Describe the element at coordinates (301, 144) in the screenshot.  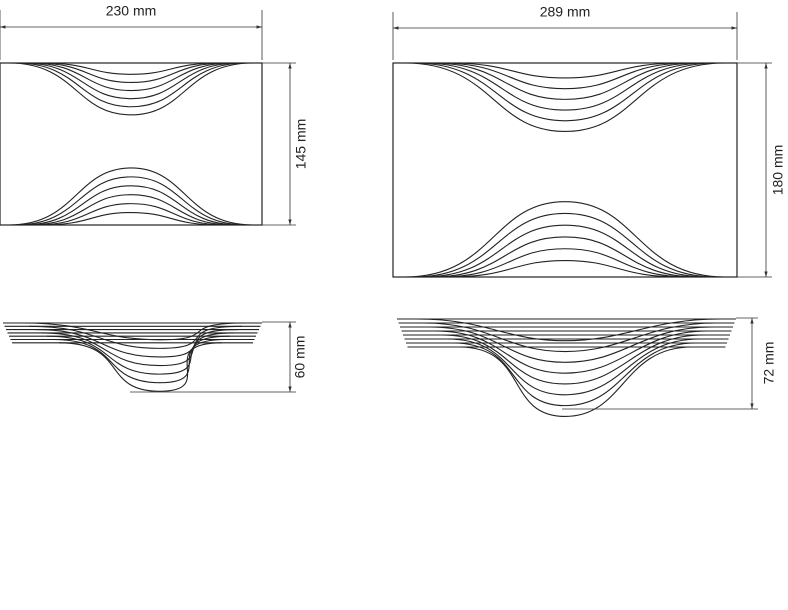
I see `height-label: 145 mm` at that location.